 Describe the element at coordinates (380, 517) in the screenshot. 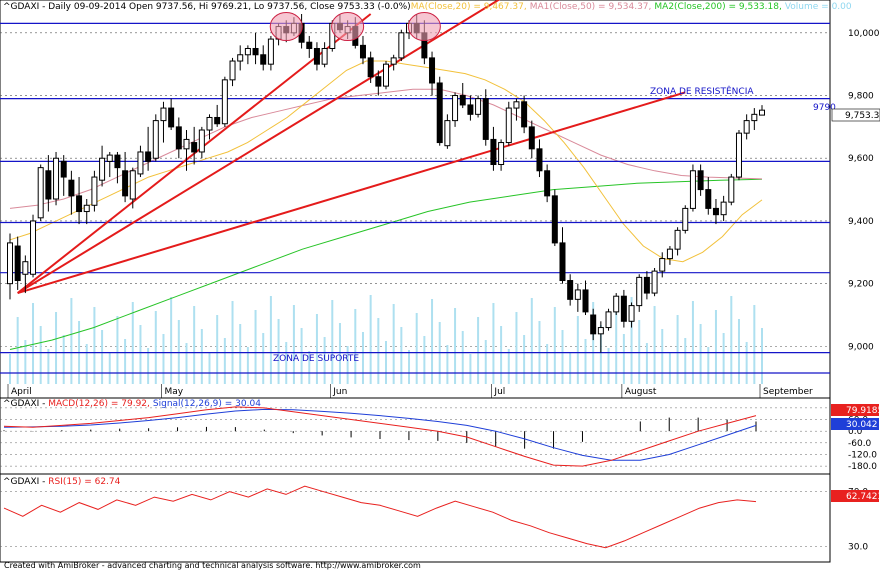

I see `rsi-line` at that location.